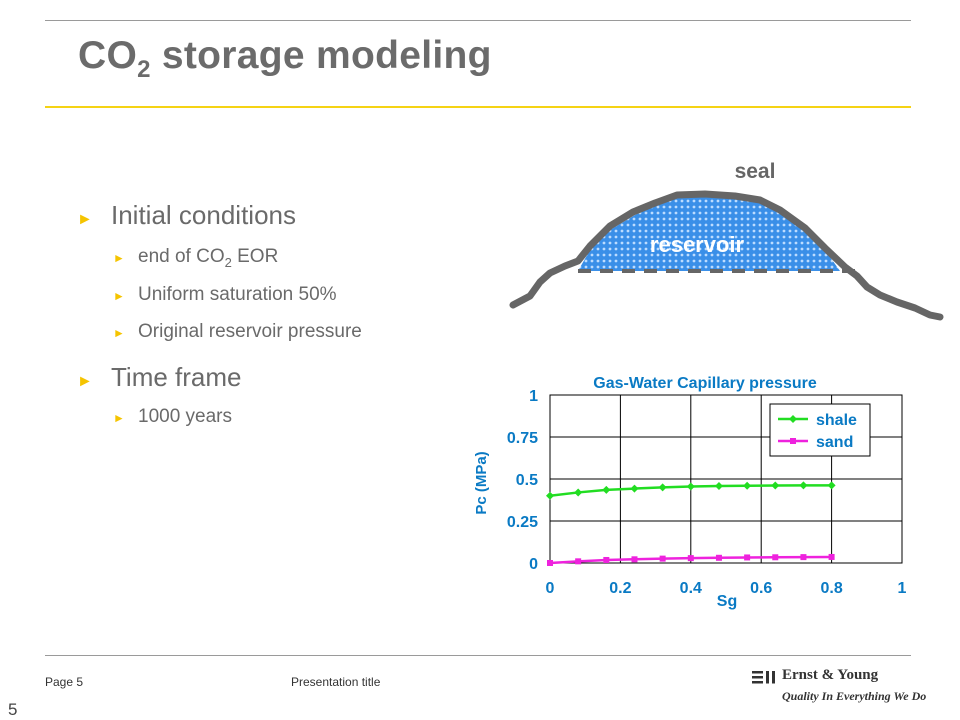 The height and width of the screenshot is (720, 960). Describe the element at coordinates (820, 430) in the screenshot. I see `chart-legend` at that location.